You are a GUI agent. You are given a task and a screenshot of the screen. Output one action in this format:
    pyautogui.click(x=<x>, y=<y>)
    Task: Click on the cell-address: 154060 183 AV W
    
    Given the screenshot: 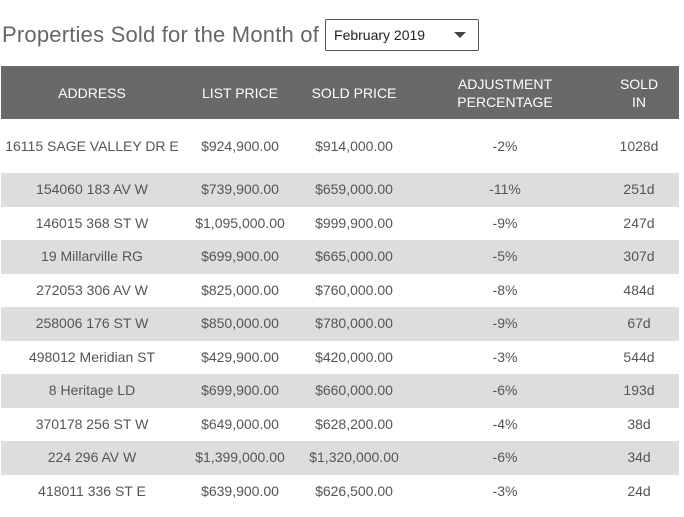 What is the action you would take?
    pyautogui.click(x=92, y=189)
    